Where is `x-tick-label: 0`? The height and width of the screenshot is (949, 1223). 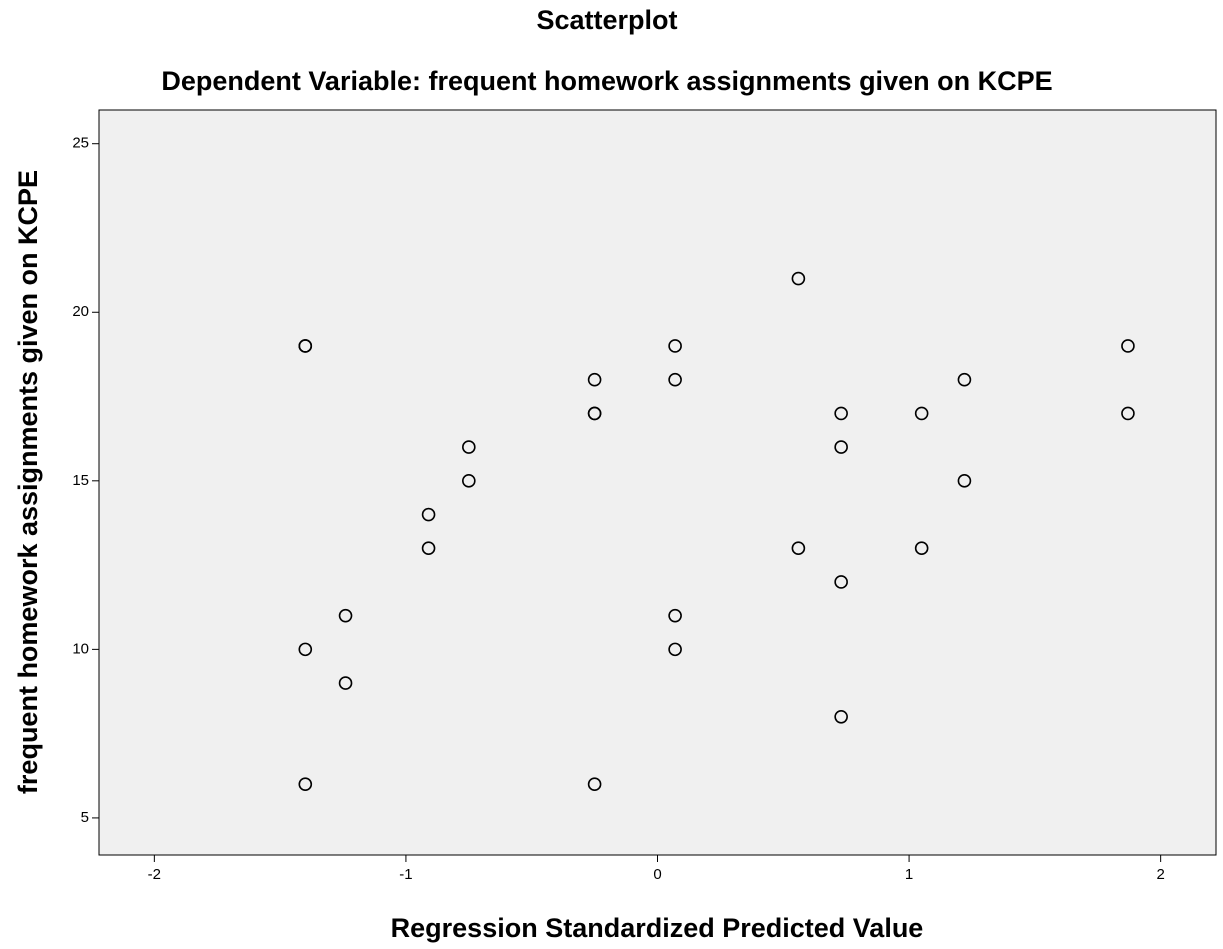 x-tick-label: 0 is located at coordinates (657, 874).